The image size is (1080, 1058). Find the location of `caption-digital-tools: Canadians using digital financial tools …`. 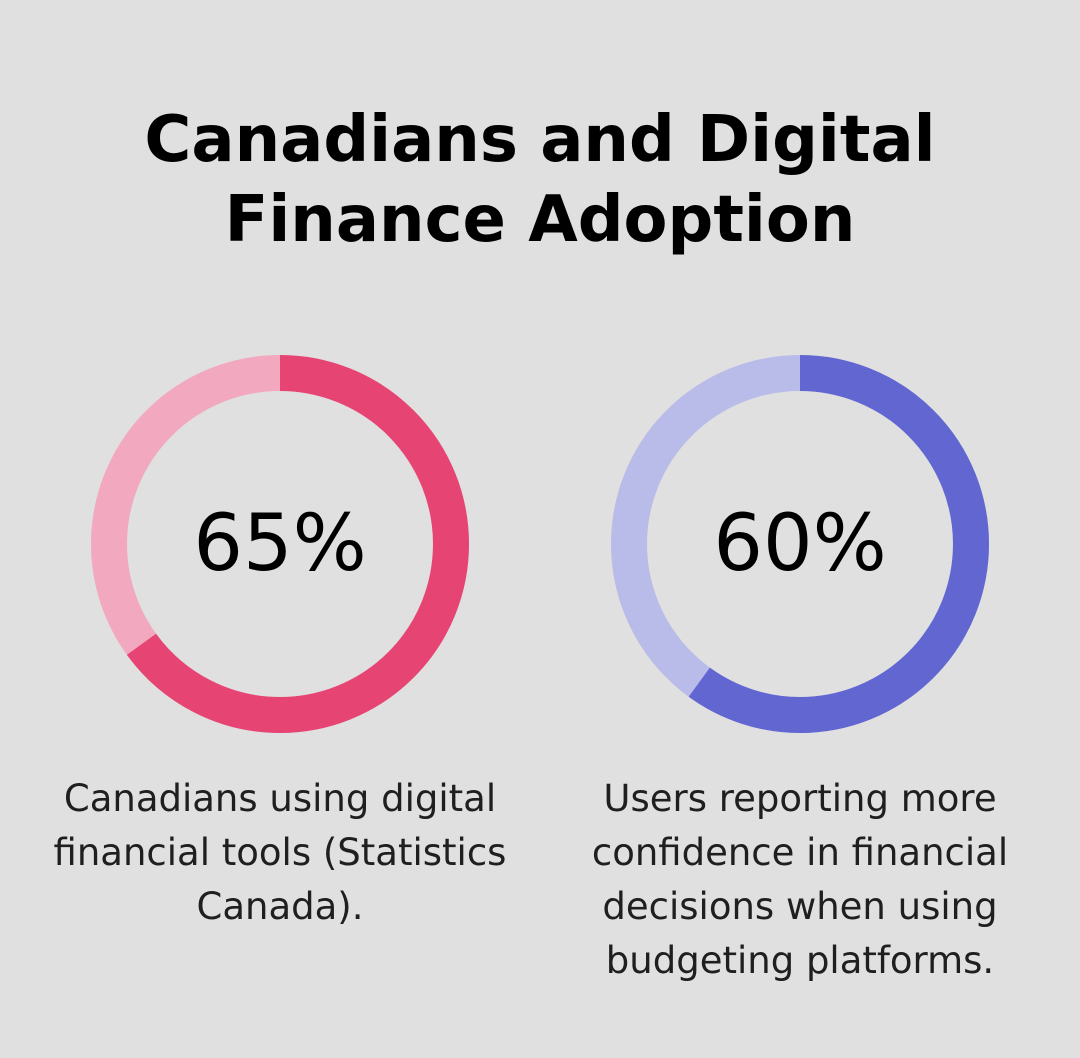

caption-digital-tools: Canadians using digital financial tools … is located at coordinates (280, 853).